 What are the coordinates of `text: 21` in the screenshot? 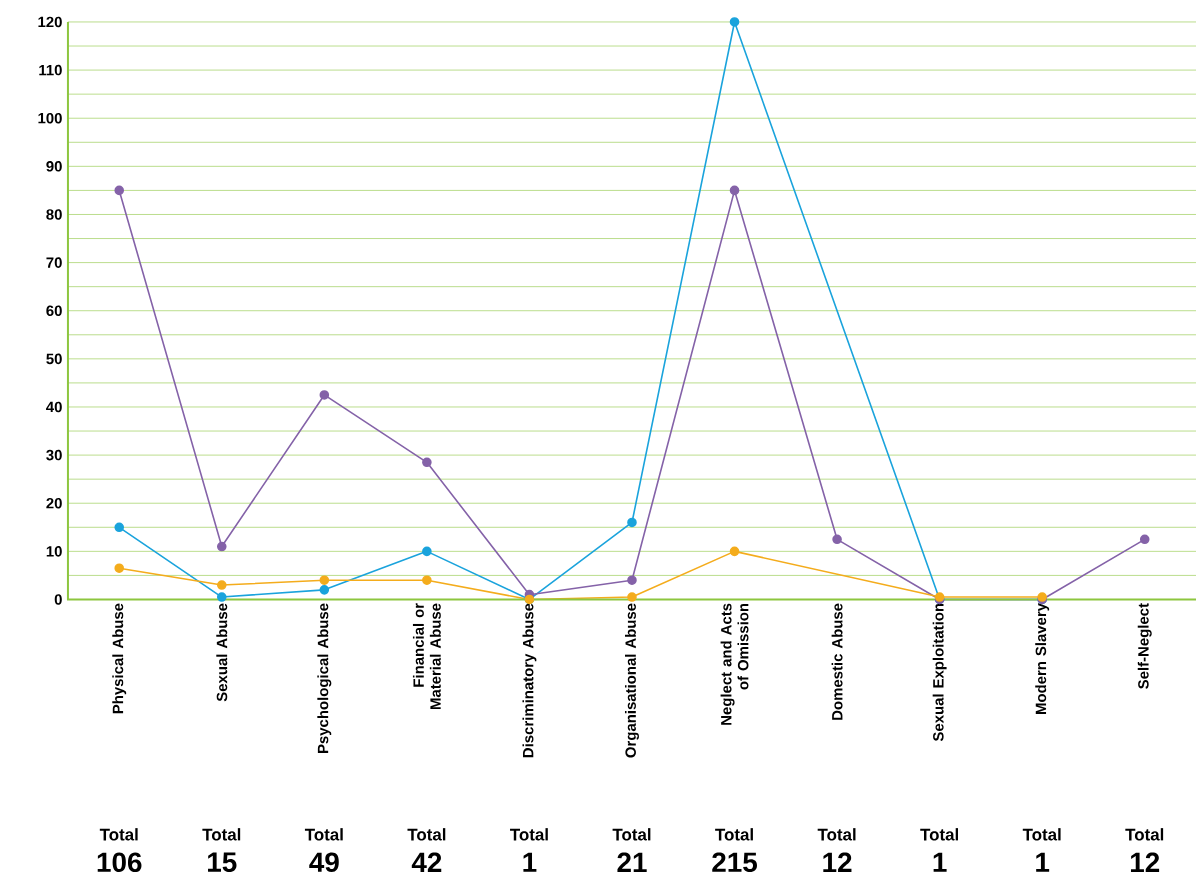 It's located at (632, 862).